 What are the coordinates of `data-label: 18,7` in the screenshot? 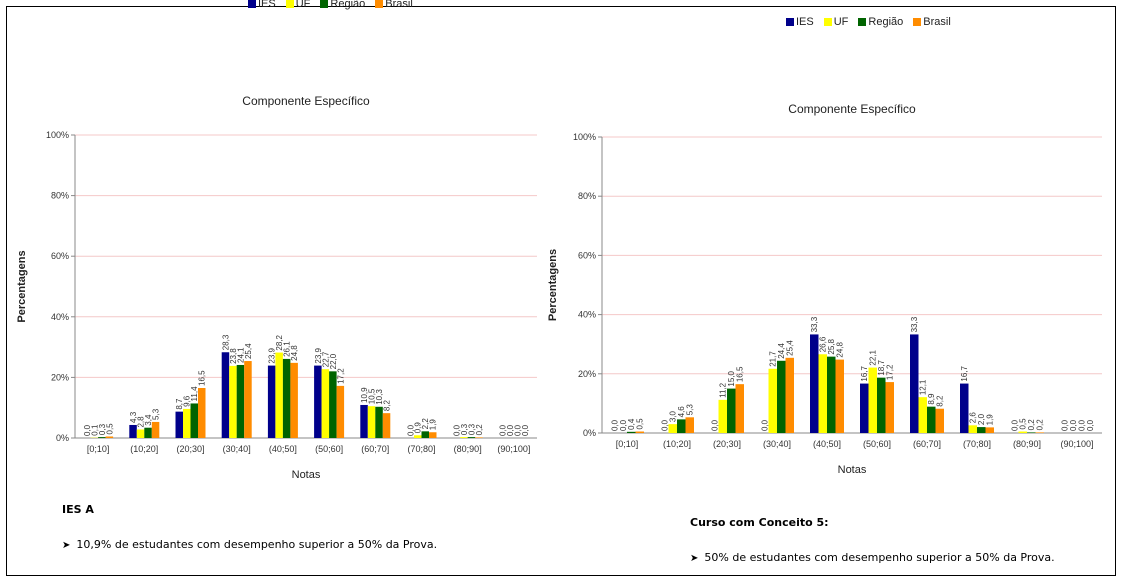 It's located at (881, 368).